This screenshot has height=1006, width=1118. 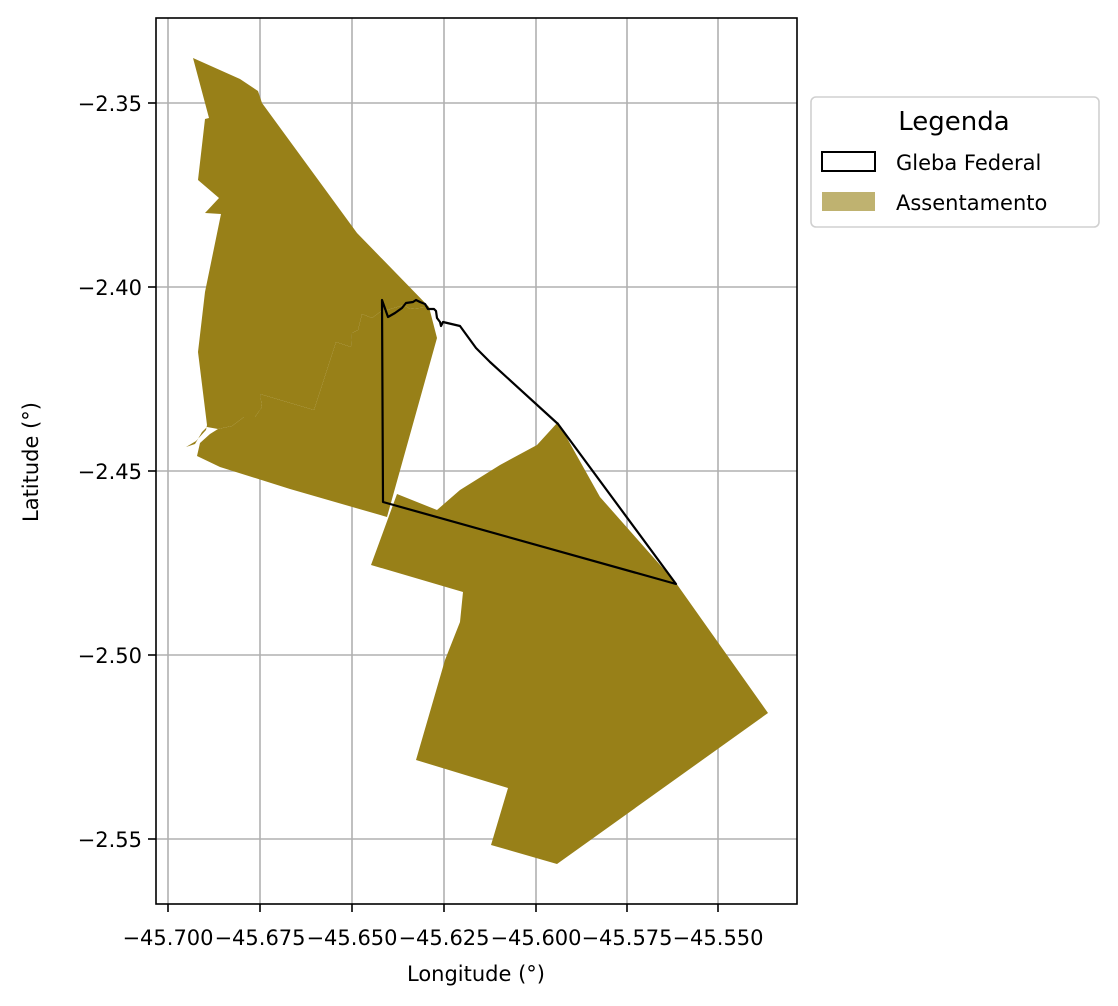 What do you see at coordinates (968, 163) in the screenshot?
I see `legend-label-gleba-federal: Gleba Federal` at bounding box center [968, 163].